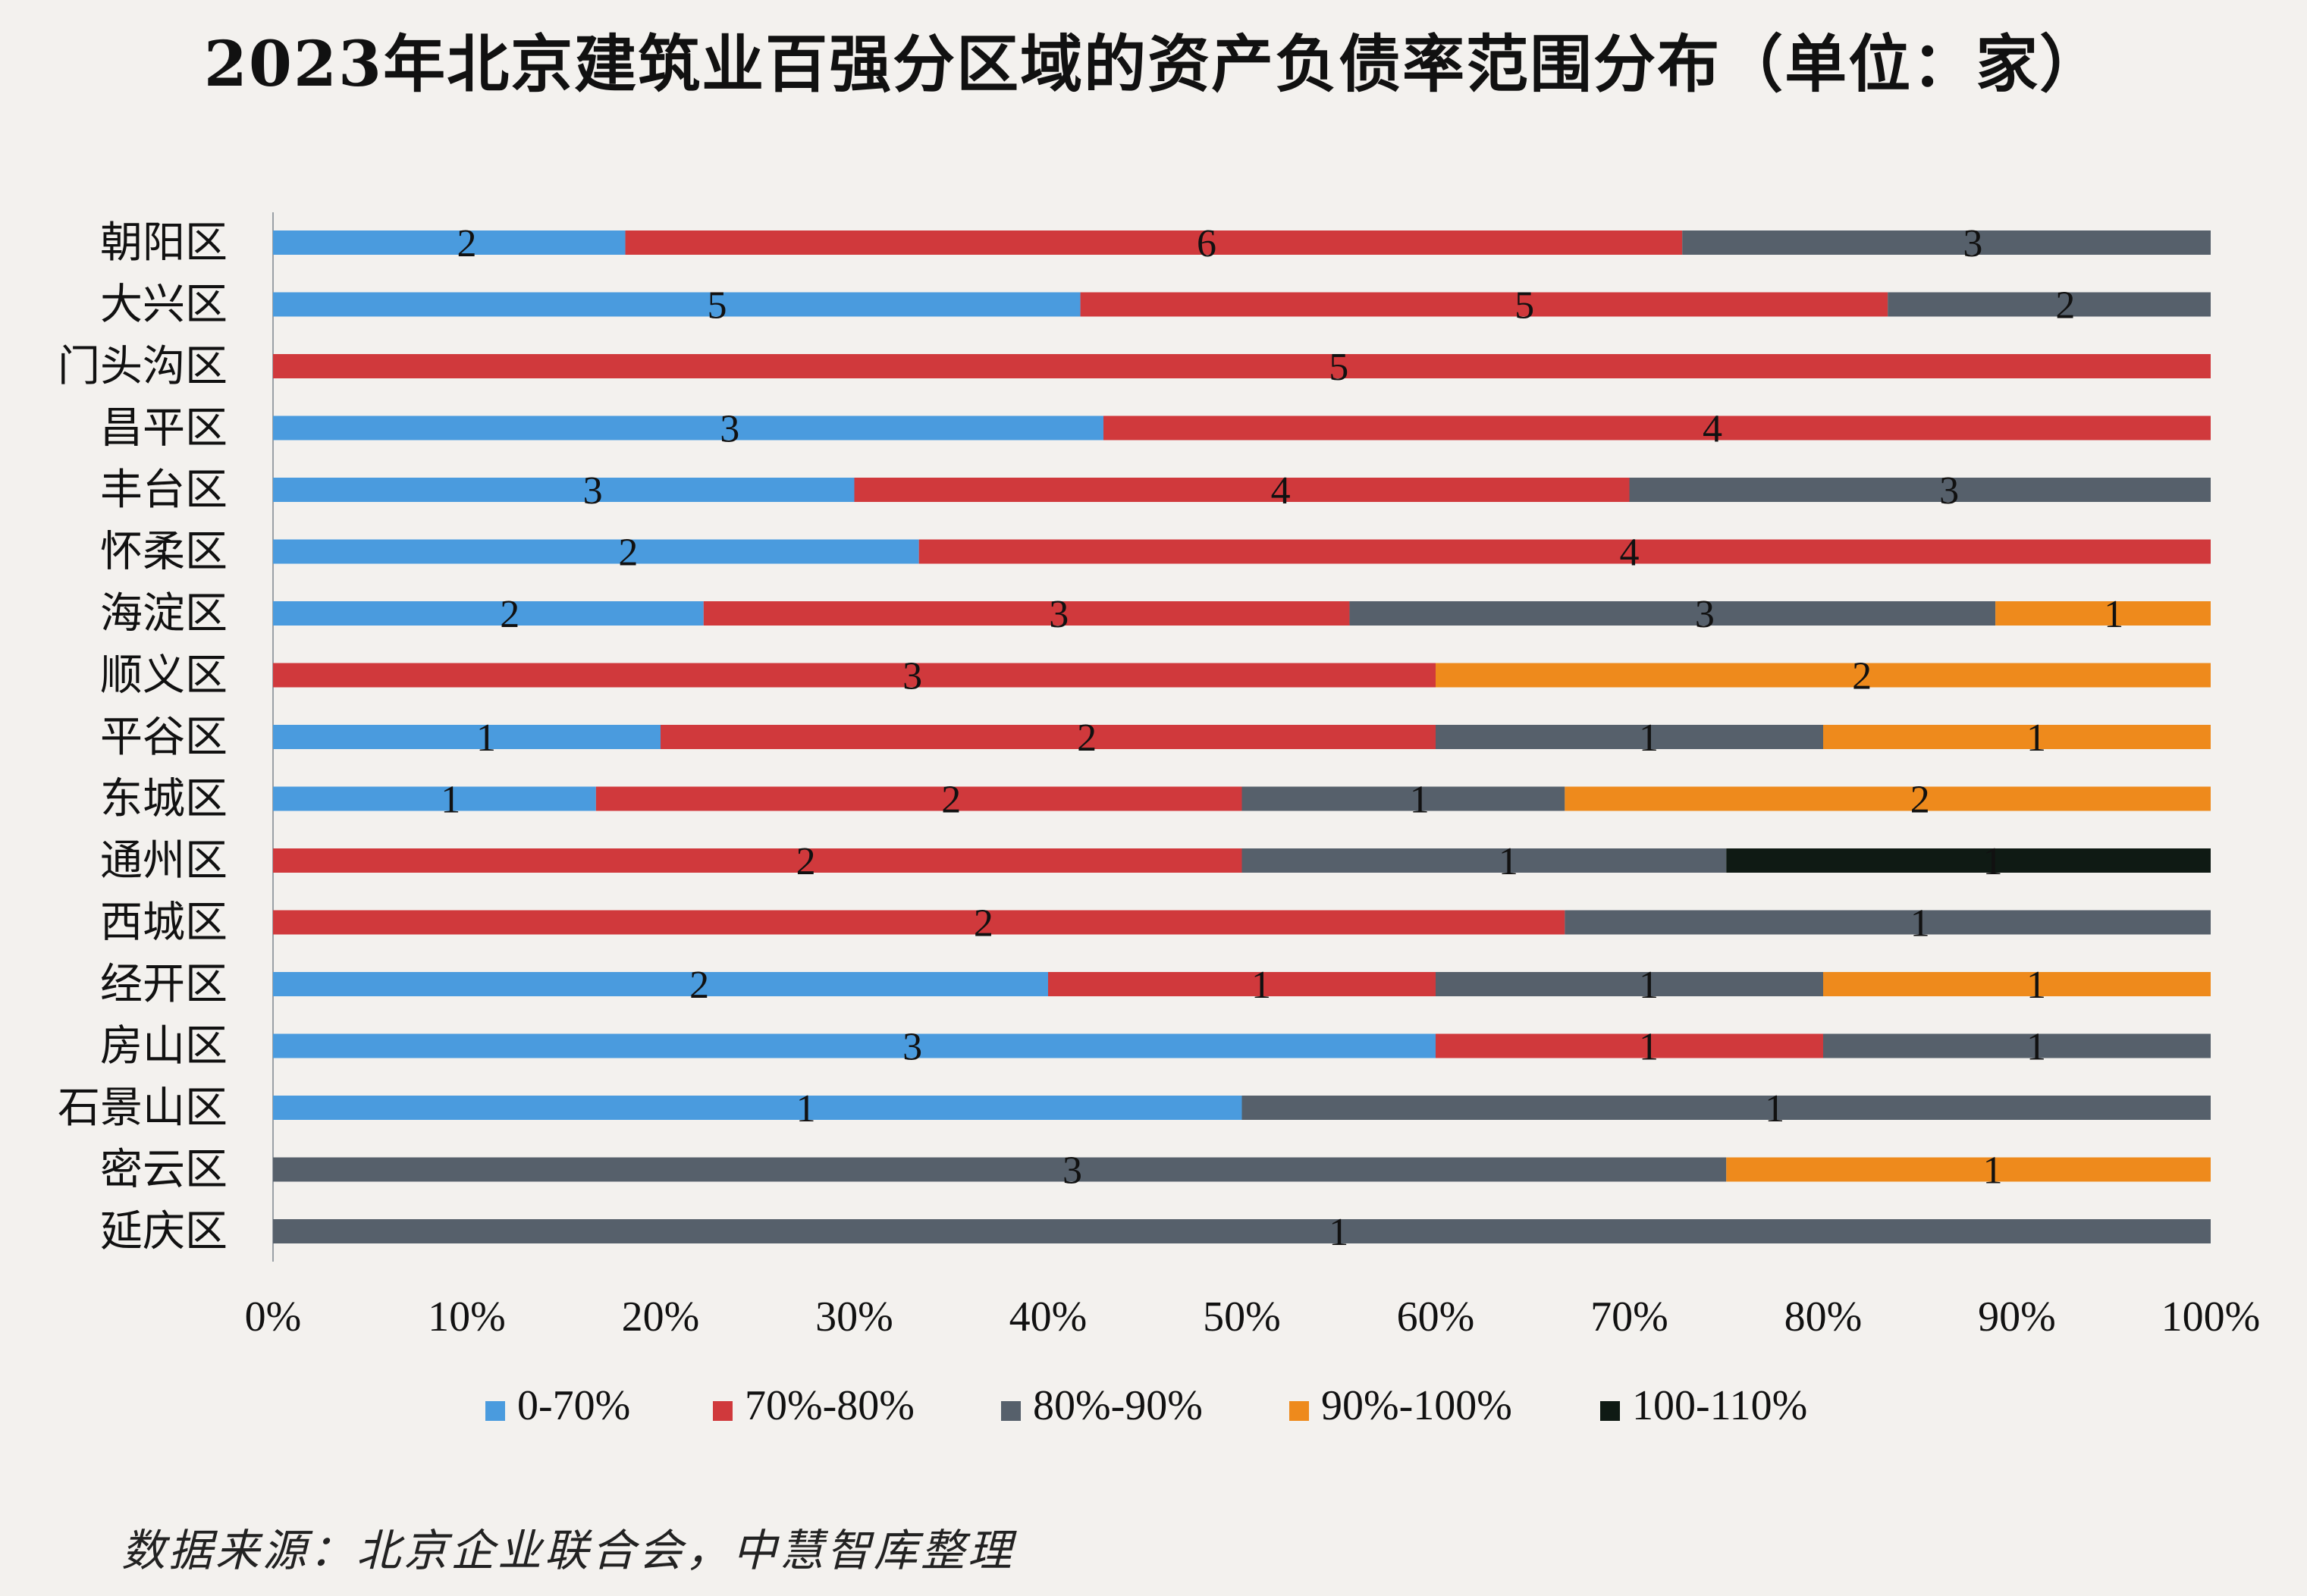 This screenshot has height=1596, width=2307. I want to click on legend-label: 100-110%, so click(1720, 1406).